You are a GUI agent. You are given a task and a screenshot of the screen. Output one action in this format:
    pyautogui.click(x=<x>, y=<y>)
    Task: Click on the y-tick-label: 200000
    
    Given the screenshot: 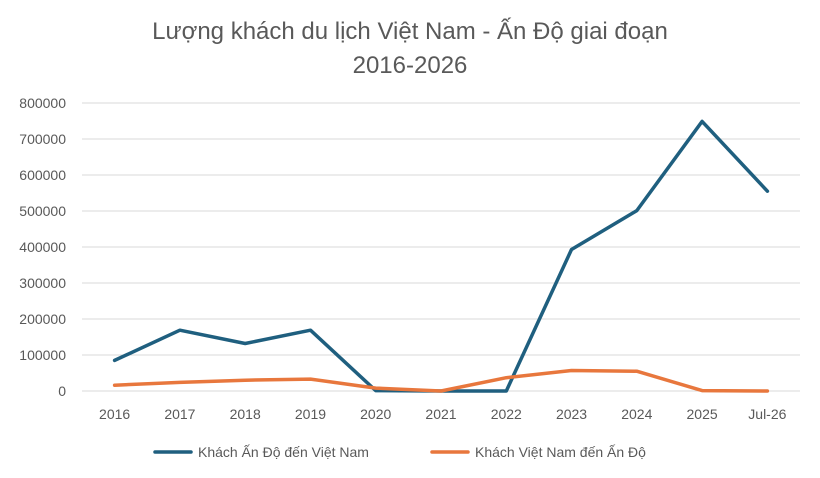 What is the action you would take?
    pyautogui.click(x=42, y=319)
    